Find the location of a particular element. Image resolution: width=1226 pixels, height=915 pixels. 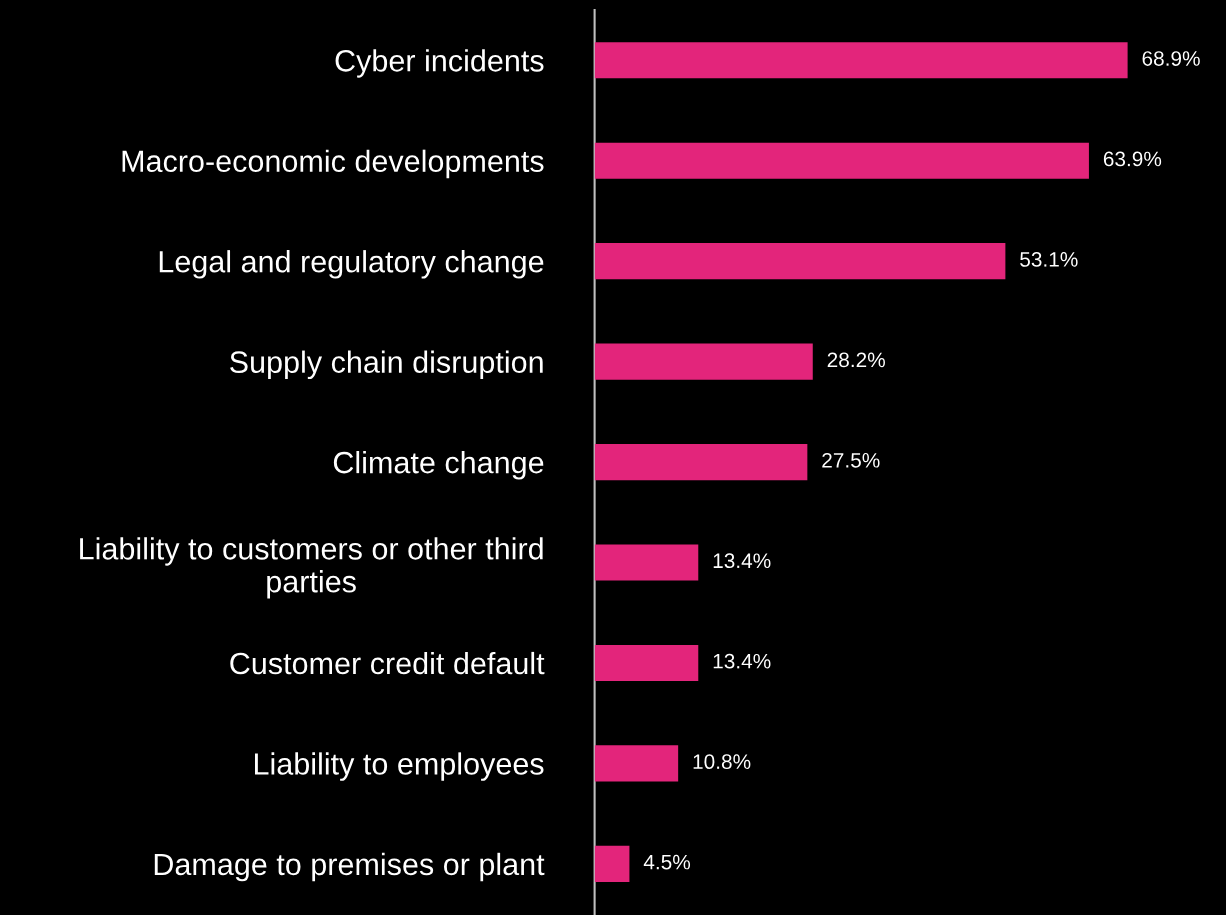

data-label: 10.8% is located at coordinates (722, 762).